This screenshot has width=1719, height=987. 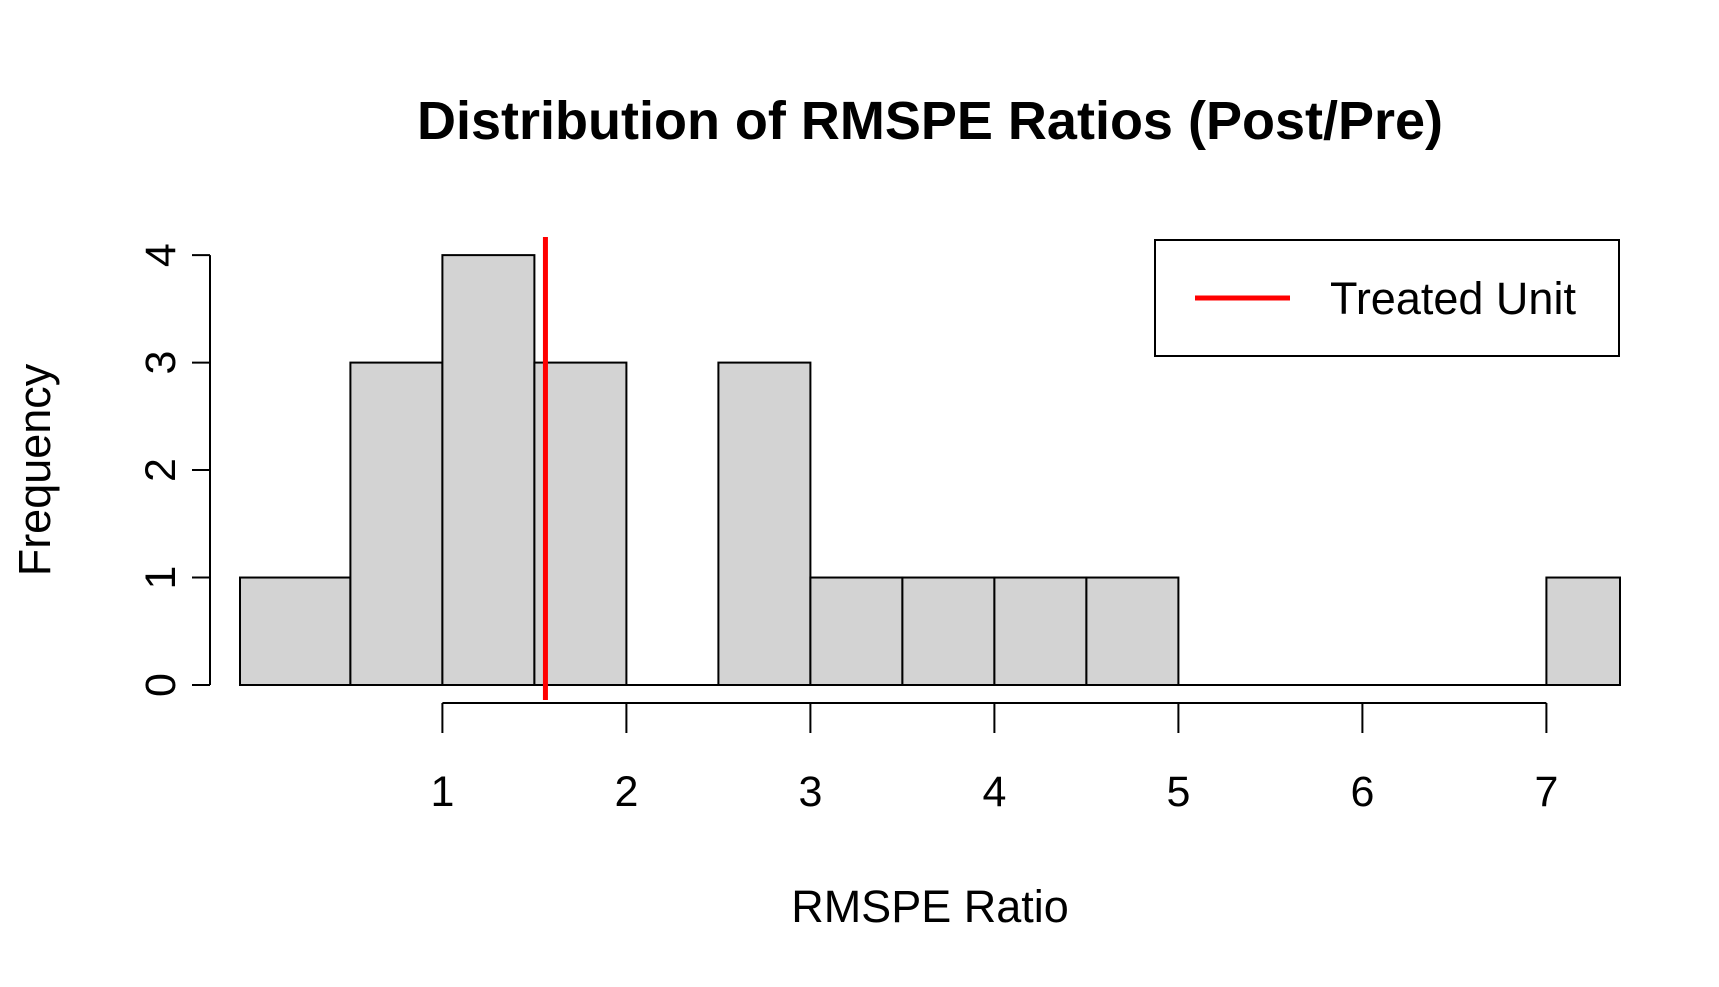 What do you see at coordinates (626, 792) in the screenshot?
I see `x-tick-label: 2` at bounding box center [626, 792].